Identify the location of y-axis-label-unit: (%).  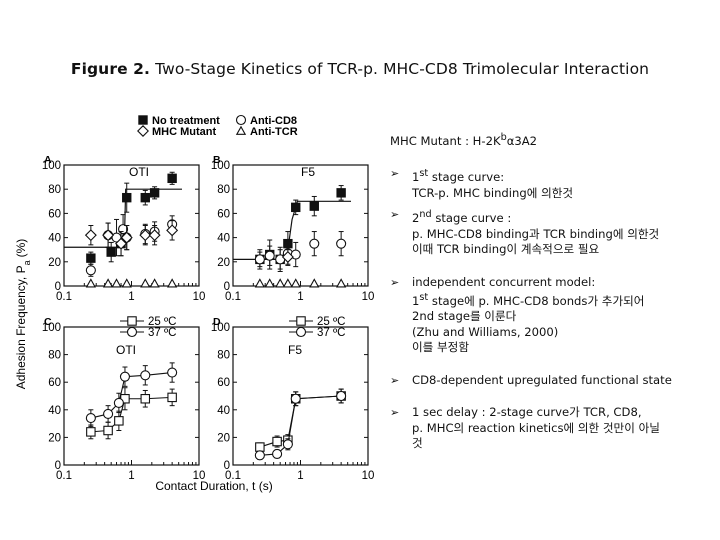
(21, 248).